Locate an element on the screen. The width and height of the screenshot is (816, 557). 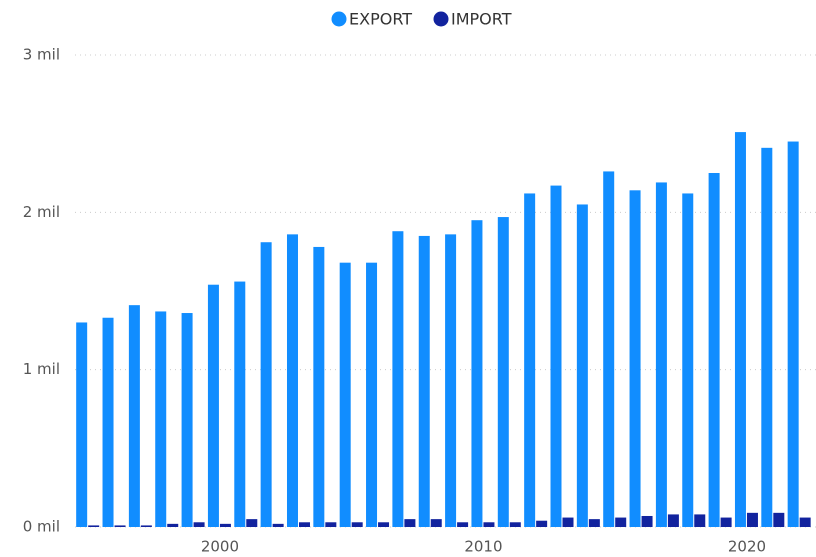
legend-label: EXPORT is located at coordinates (380, 19).